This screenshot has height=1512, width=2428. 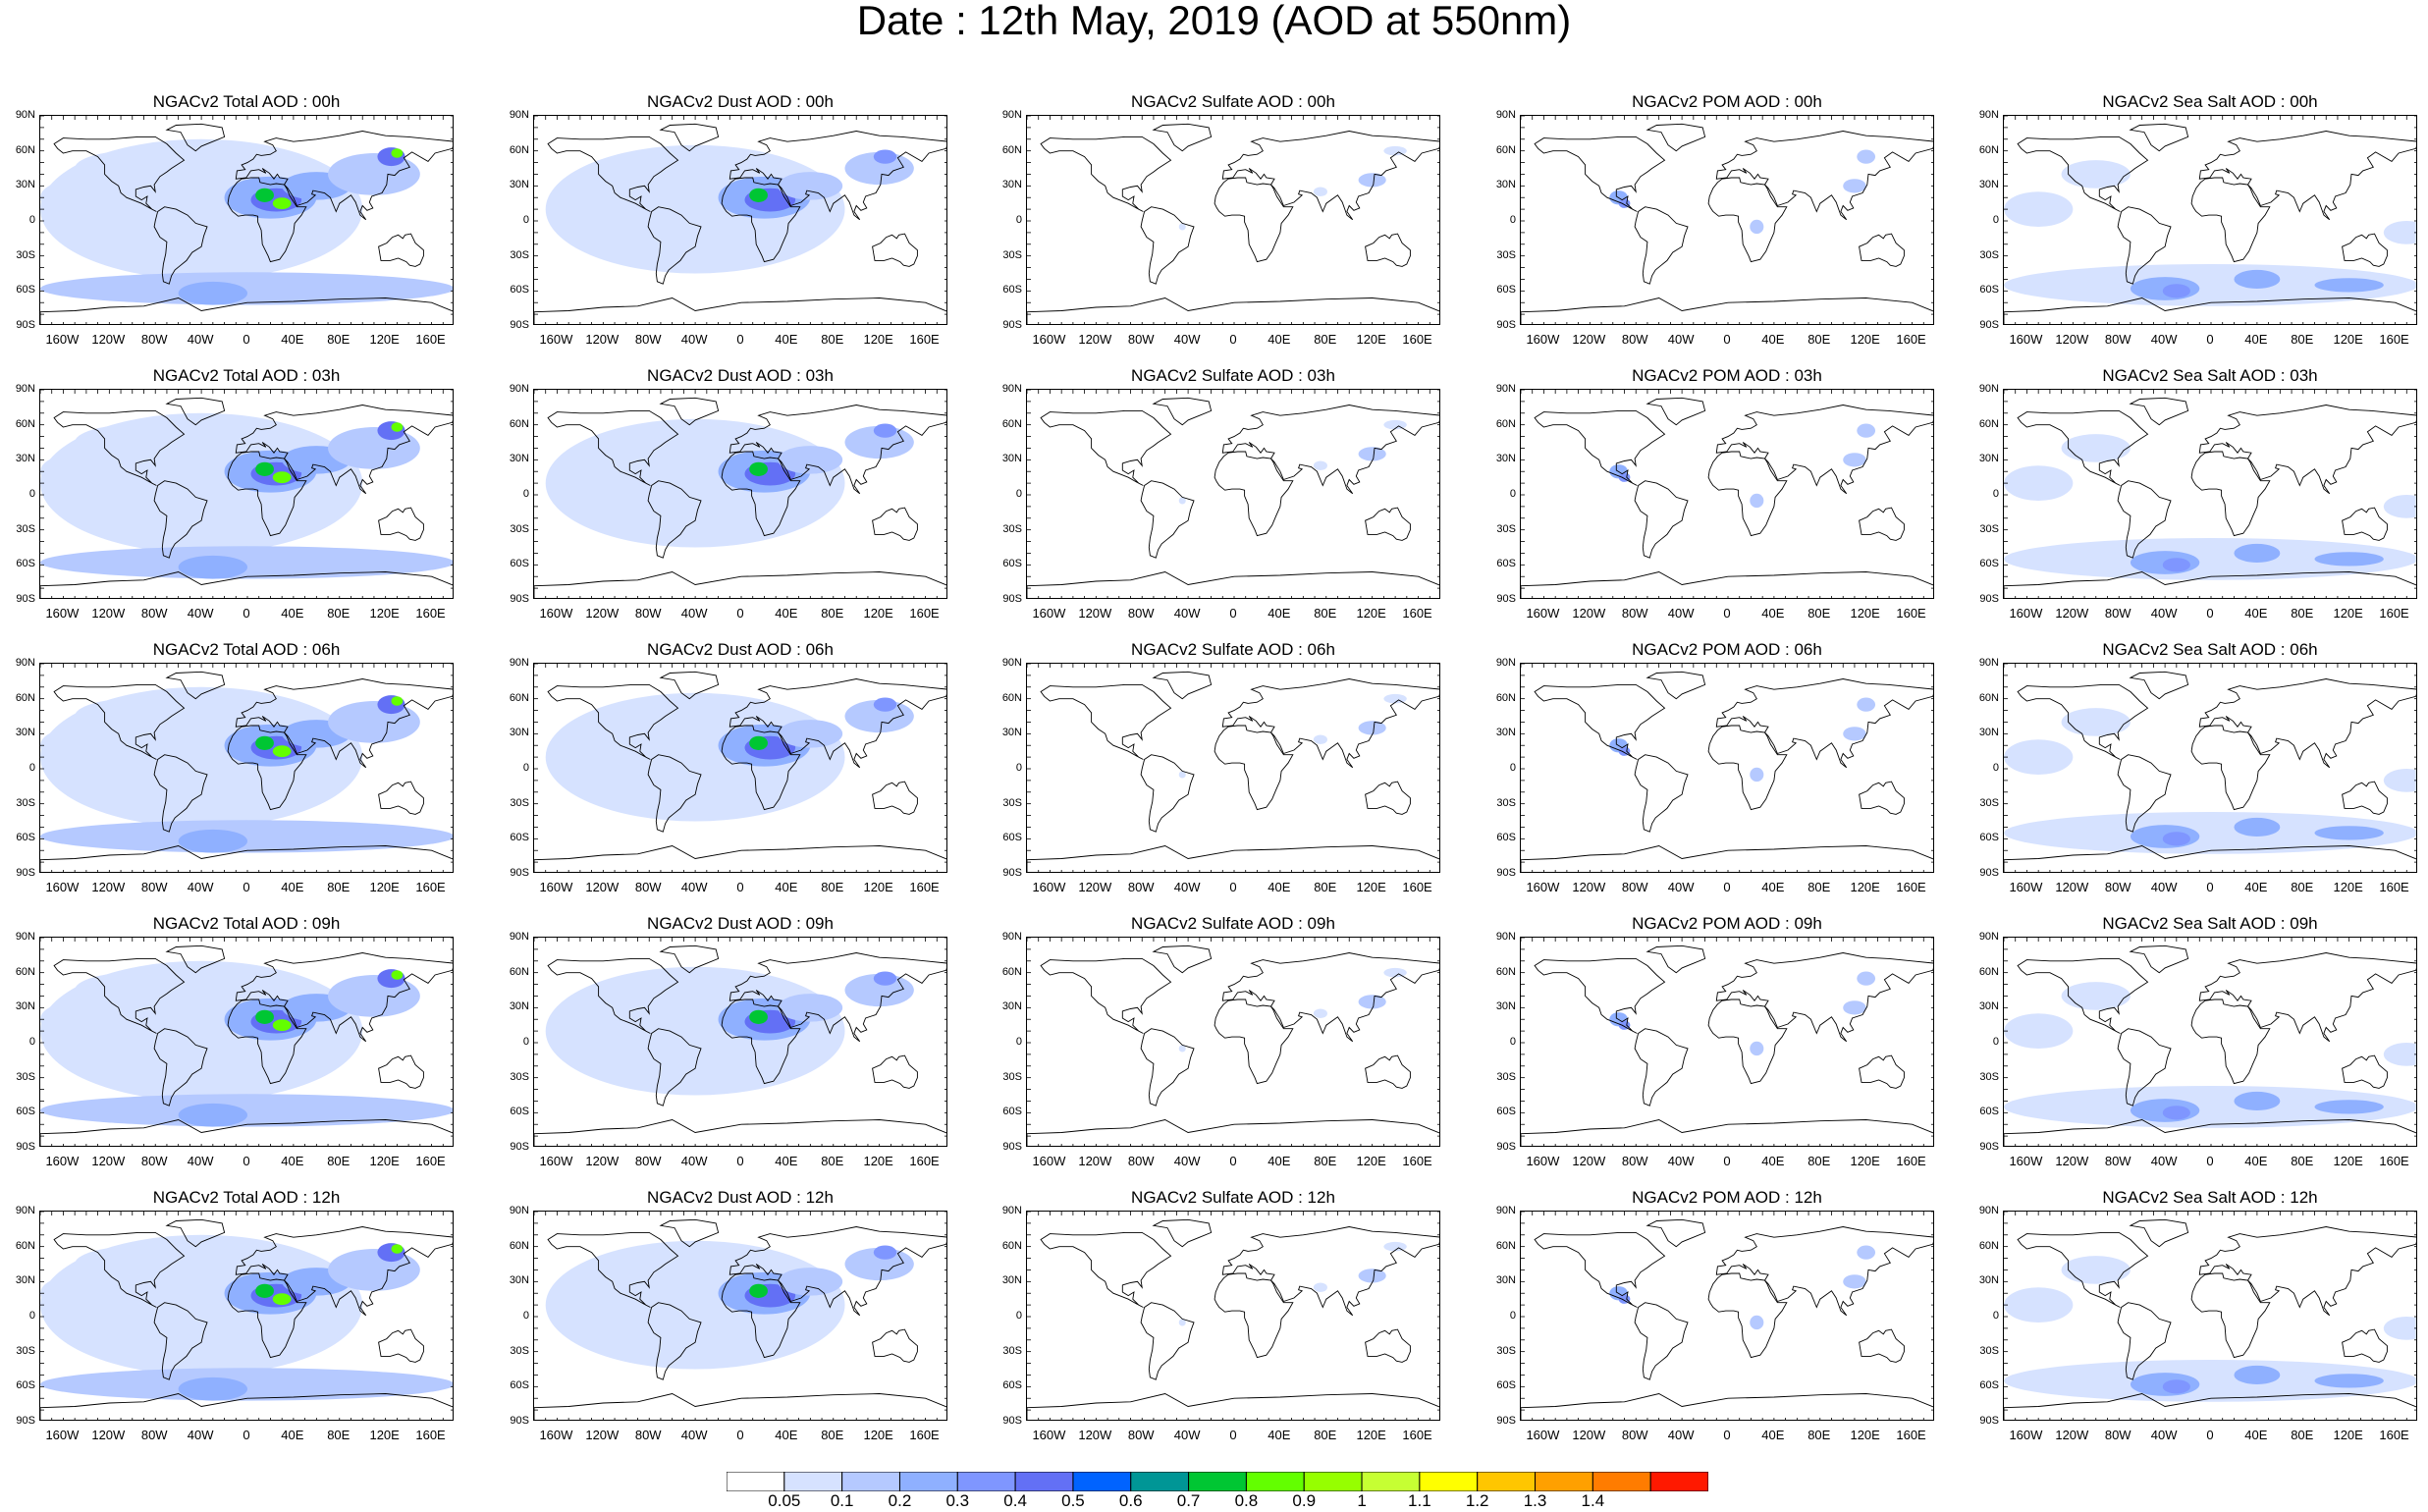 I want to click on colorbar-tick-label: 1.1, so click(x=1419, y=1501).